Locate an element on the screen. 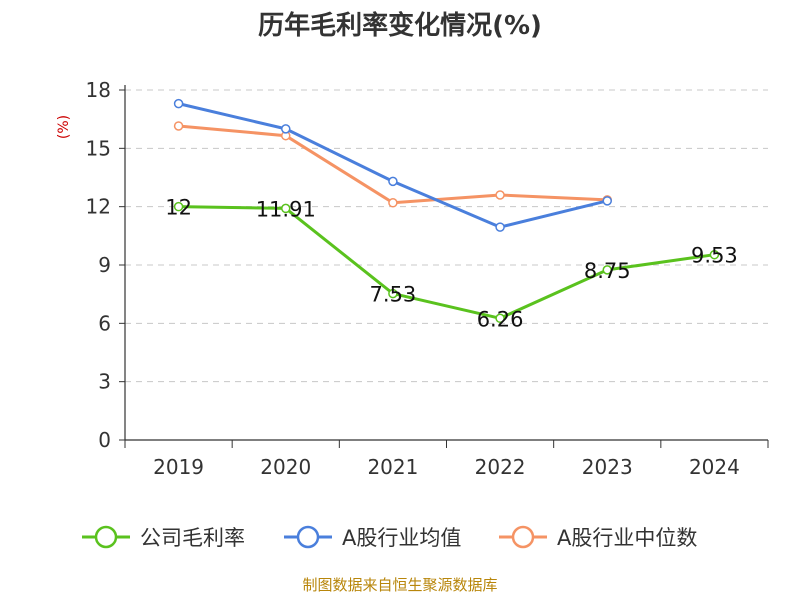  legend: 公司毛利率 A股行业均值 A股行业中位数 is located at coordinates (389, 537).